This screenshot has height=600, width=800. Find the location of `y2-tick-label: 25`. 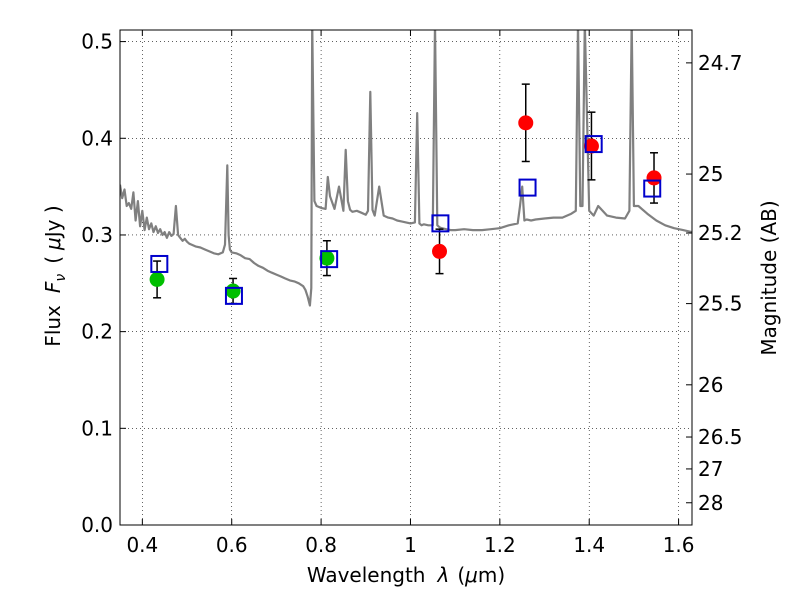

y2-tick-label: 25 is located at coordinates (710, 174).